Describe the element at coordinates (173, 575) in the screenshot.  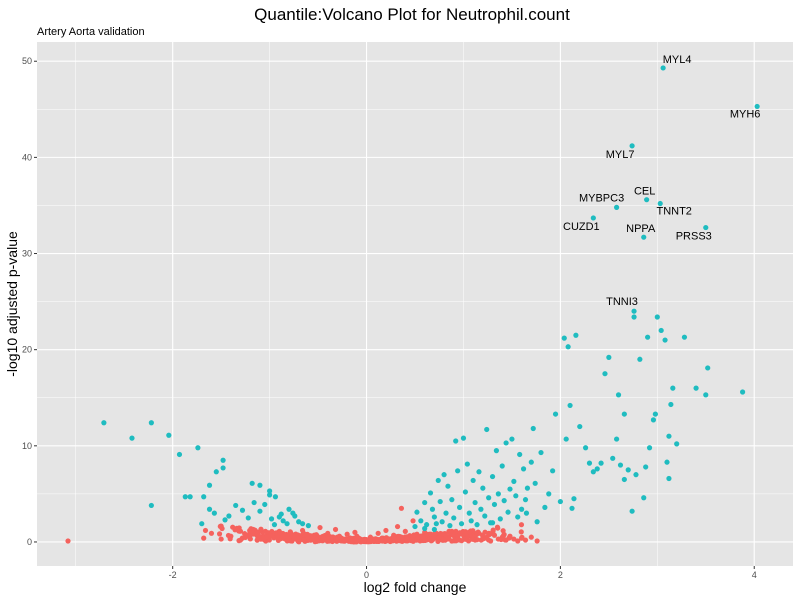
I see `x-tick-label: -2` at that location.